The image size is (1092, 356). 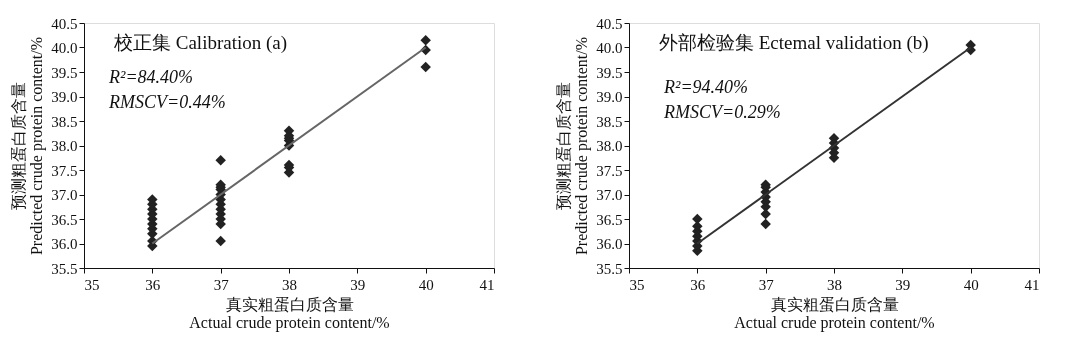 What do you see at coordinates (794, 43) in the screenshot?
I see `annotation: 外部检验集 Ectemal validation (b)` at bounding box center [794, 43].